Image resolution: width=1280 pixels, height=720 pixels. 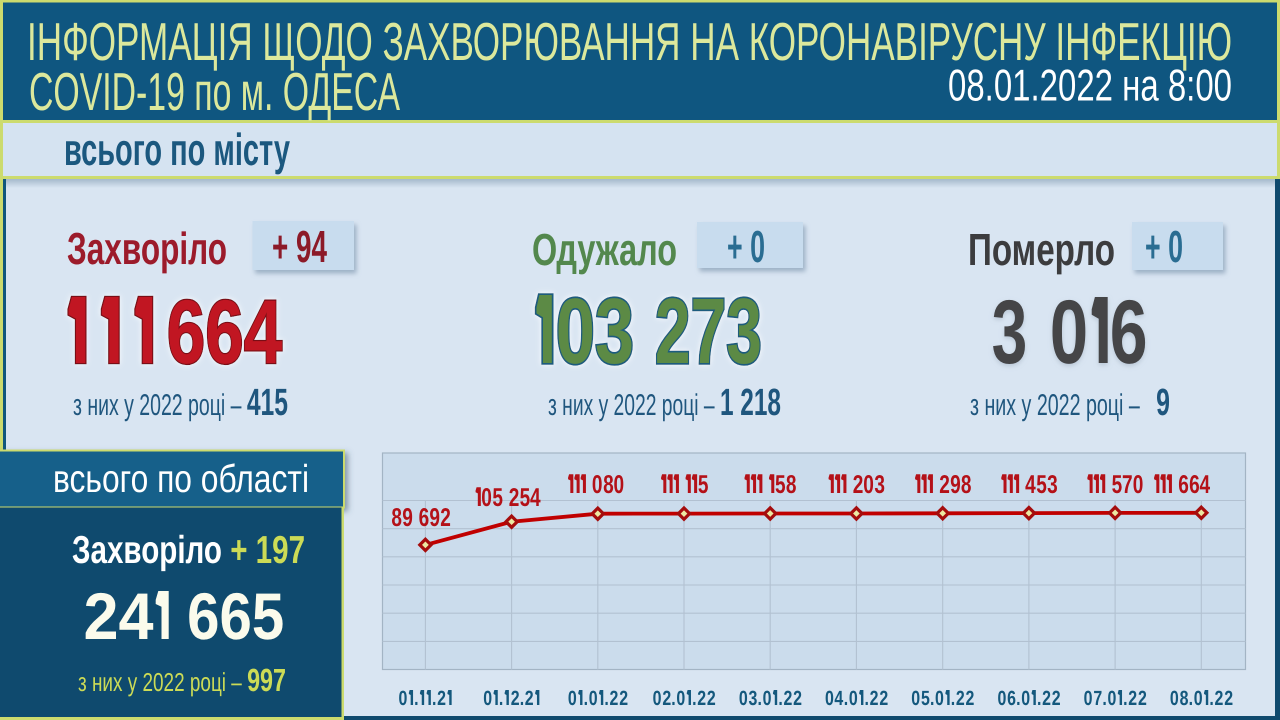 I want to click on svg-text: всього по місту, so click(x=177, y=149).